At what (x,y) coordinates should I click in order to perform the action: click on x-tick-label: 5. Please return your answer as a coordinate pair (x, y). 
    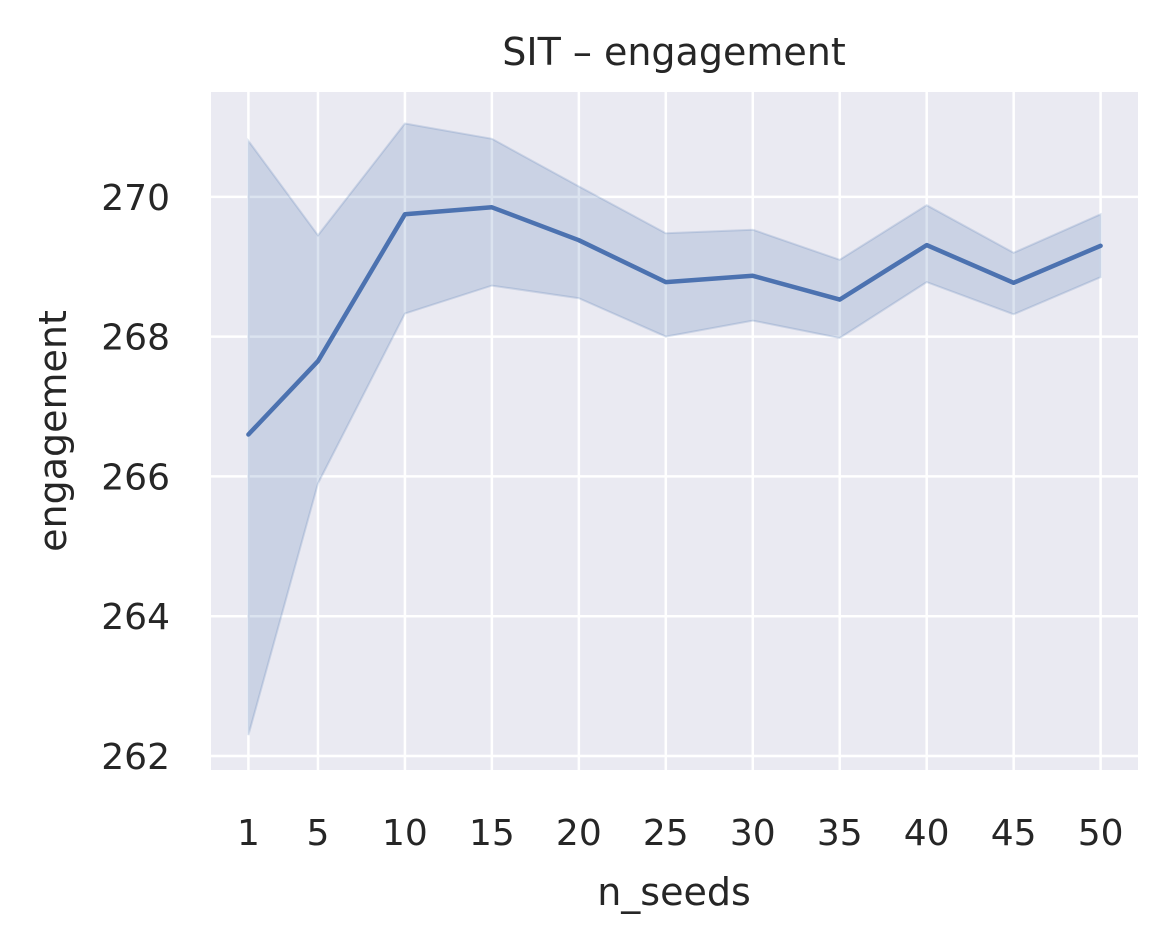
    Looking at the image, I should click on (318, 833).